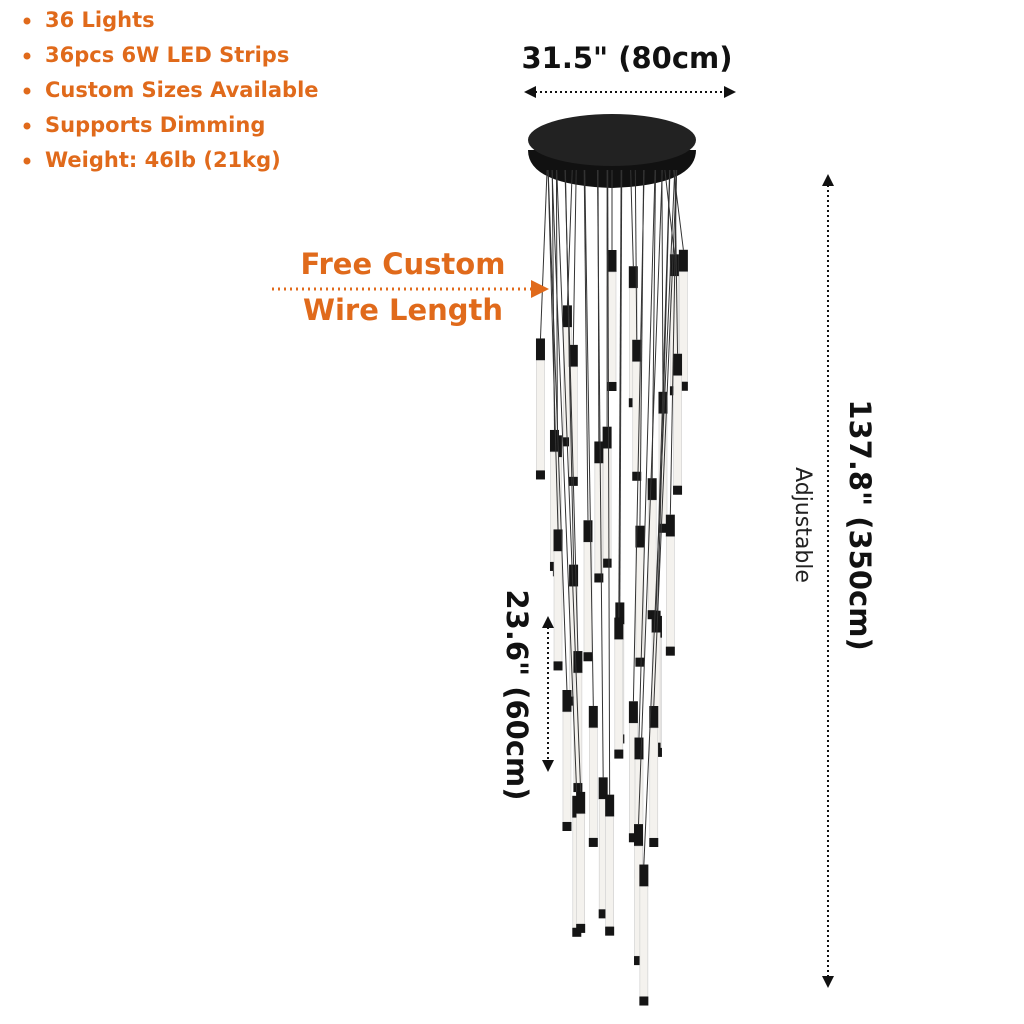 The width and height of the screenshot is (1024, 1024). I want to click on callout-line: Free Custom, so click(403, 264).